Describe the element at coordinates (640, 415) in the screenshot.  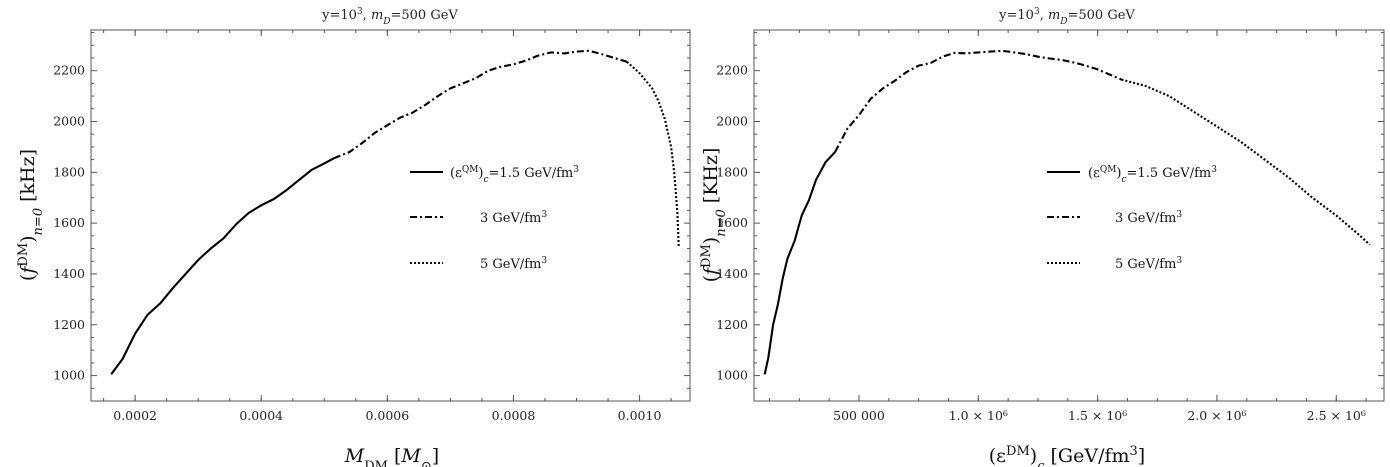
I see `x-tick-label: 0.0010` at that location.